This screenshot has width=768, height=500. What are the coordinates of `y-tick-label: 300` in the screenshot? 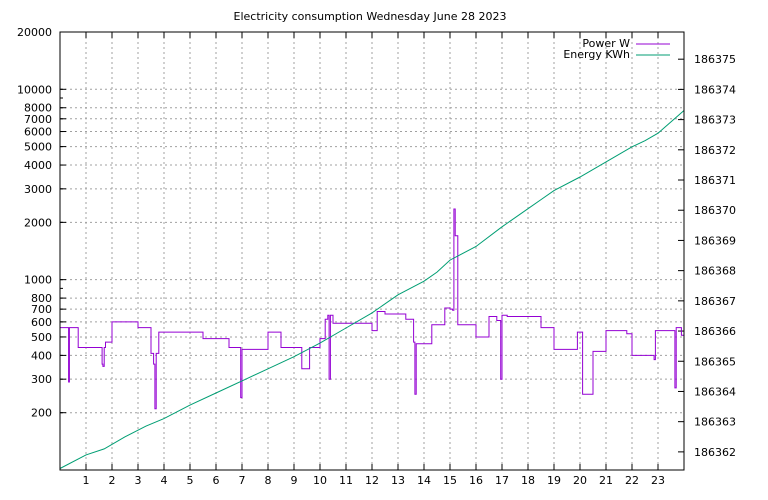 It's located at (41, 379).